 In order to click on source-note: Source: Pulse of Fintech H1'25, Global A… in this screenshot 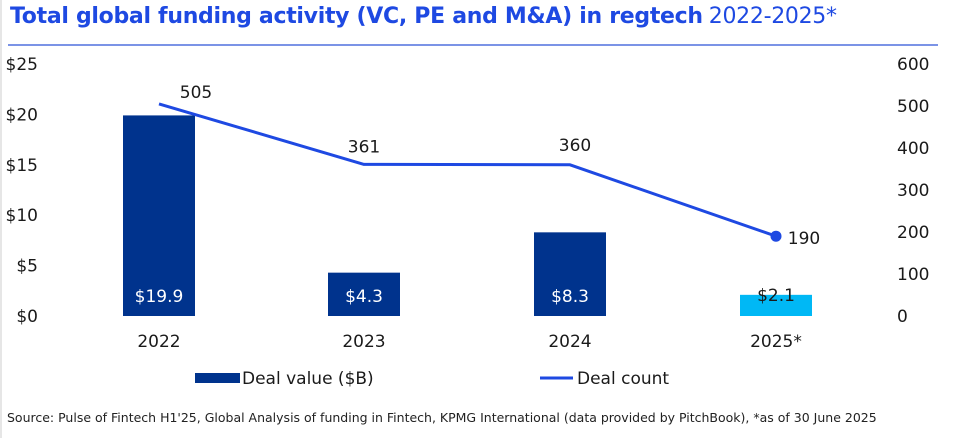, I will do `click(442, 417)`.